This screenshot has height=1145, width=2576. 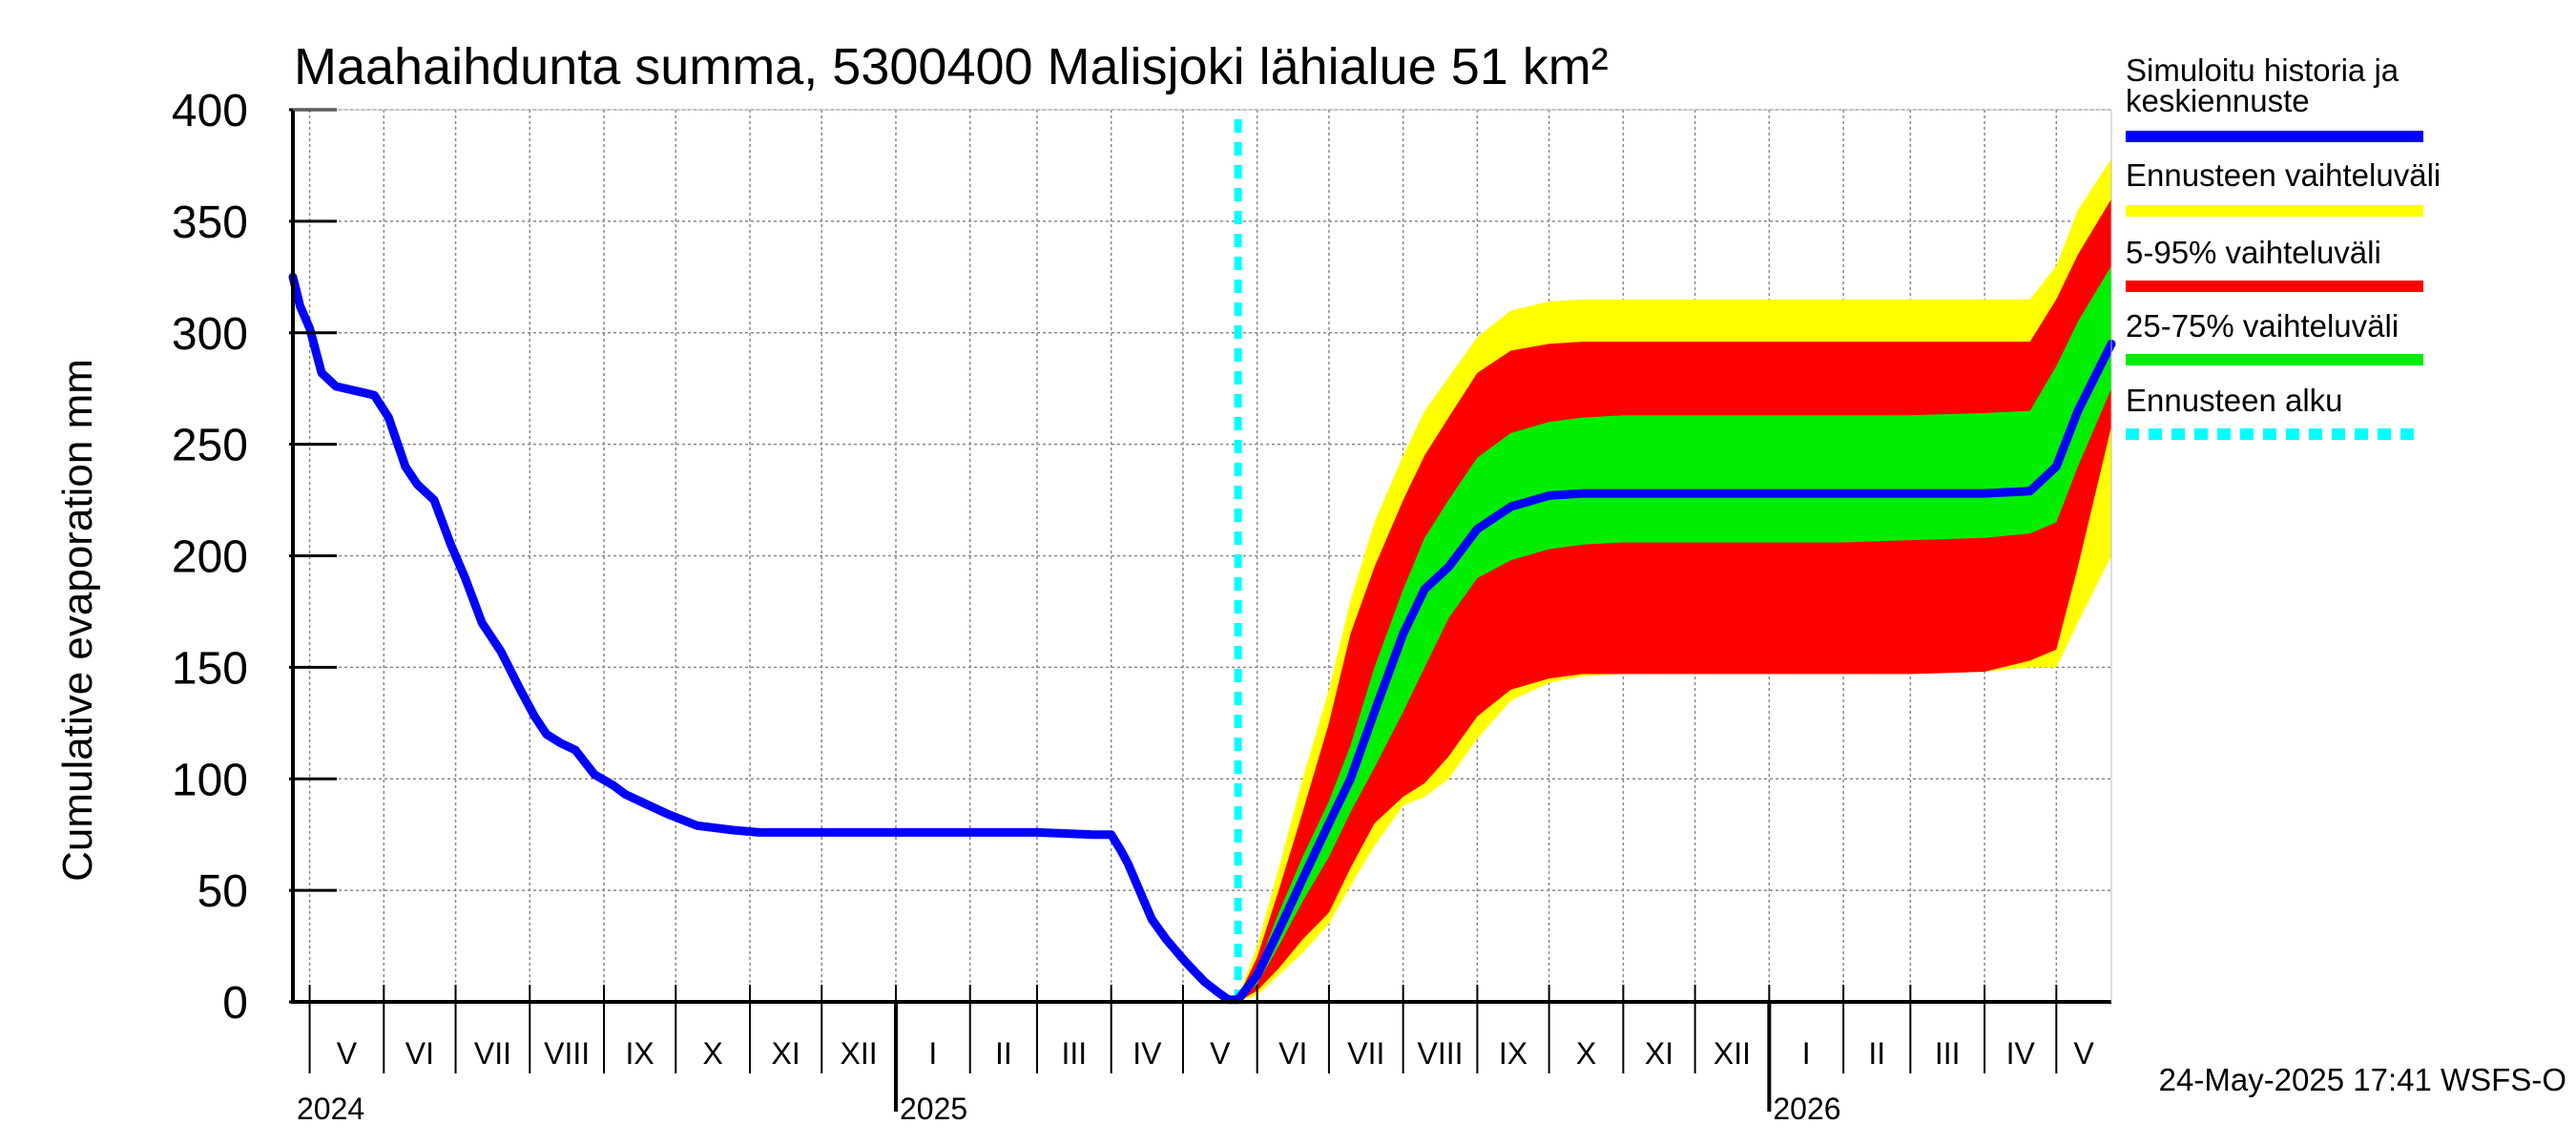 I want to click on y-tick-label: 200, so click(x=210, y=557).